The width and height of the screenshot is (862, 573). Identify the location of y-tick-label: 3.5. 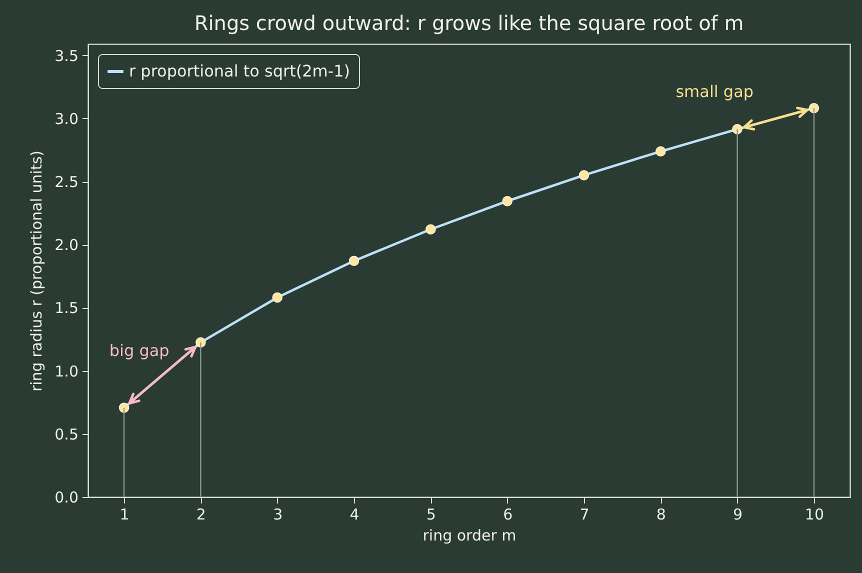
(66, 55).